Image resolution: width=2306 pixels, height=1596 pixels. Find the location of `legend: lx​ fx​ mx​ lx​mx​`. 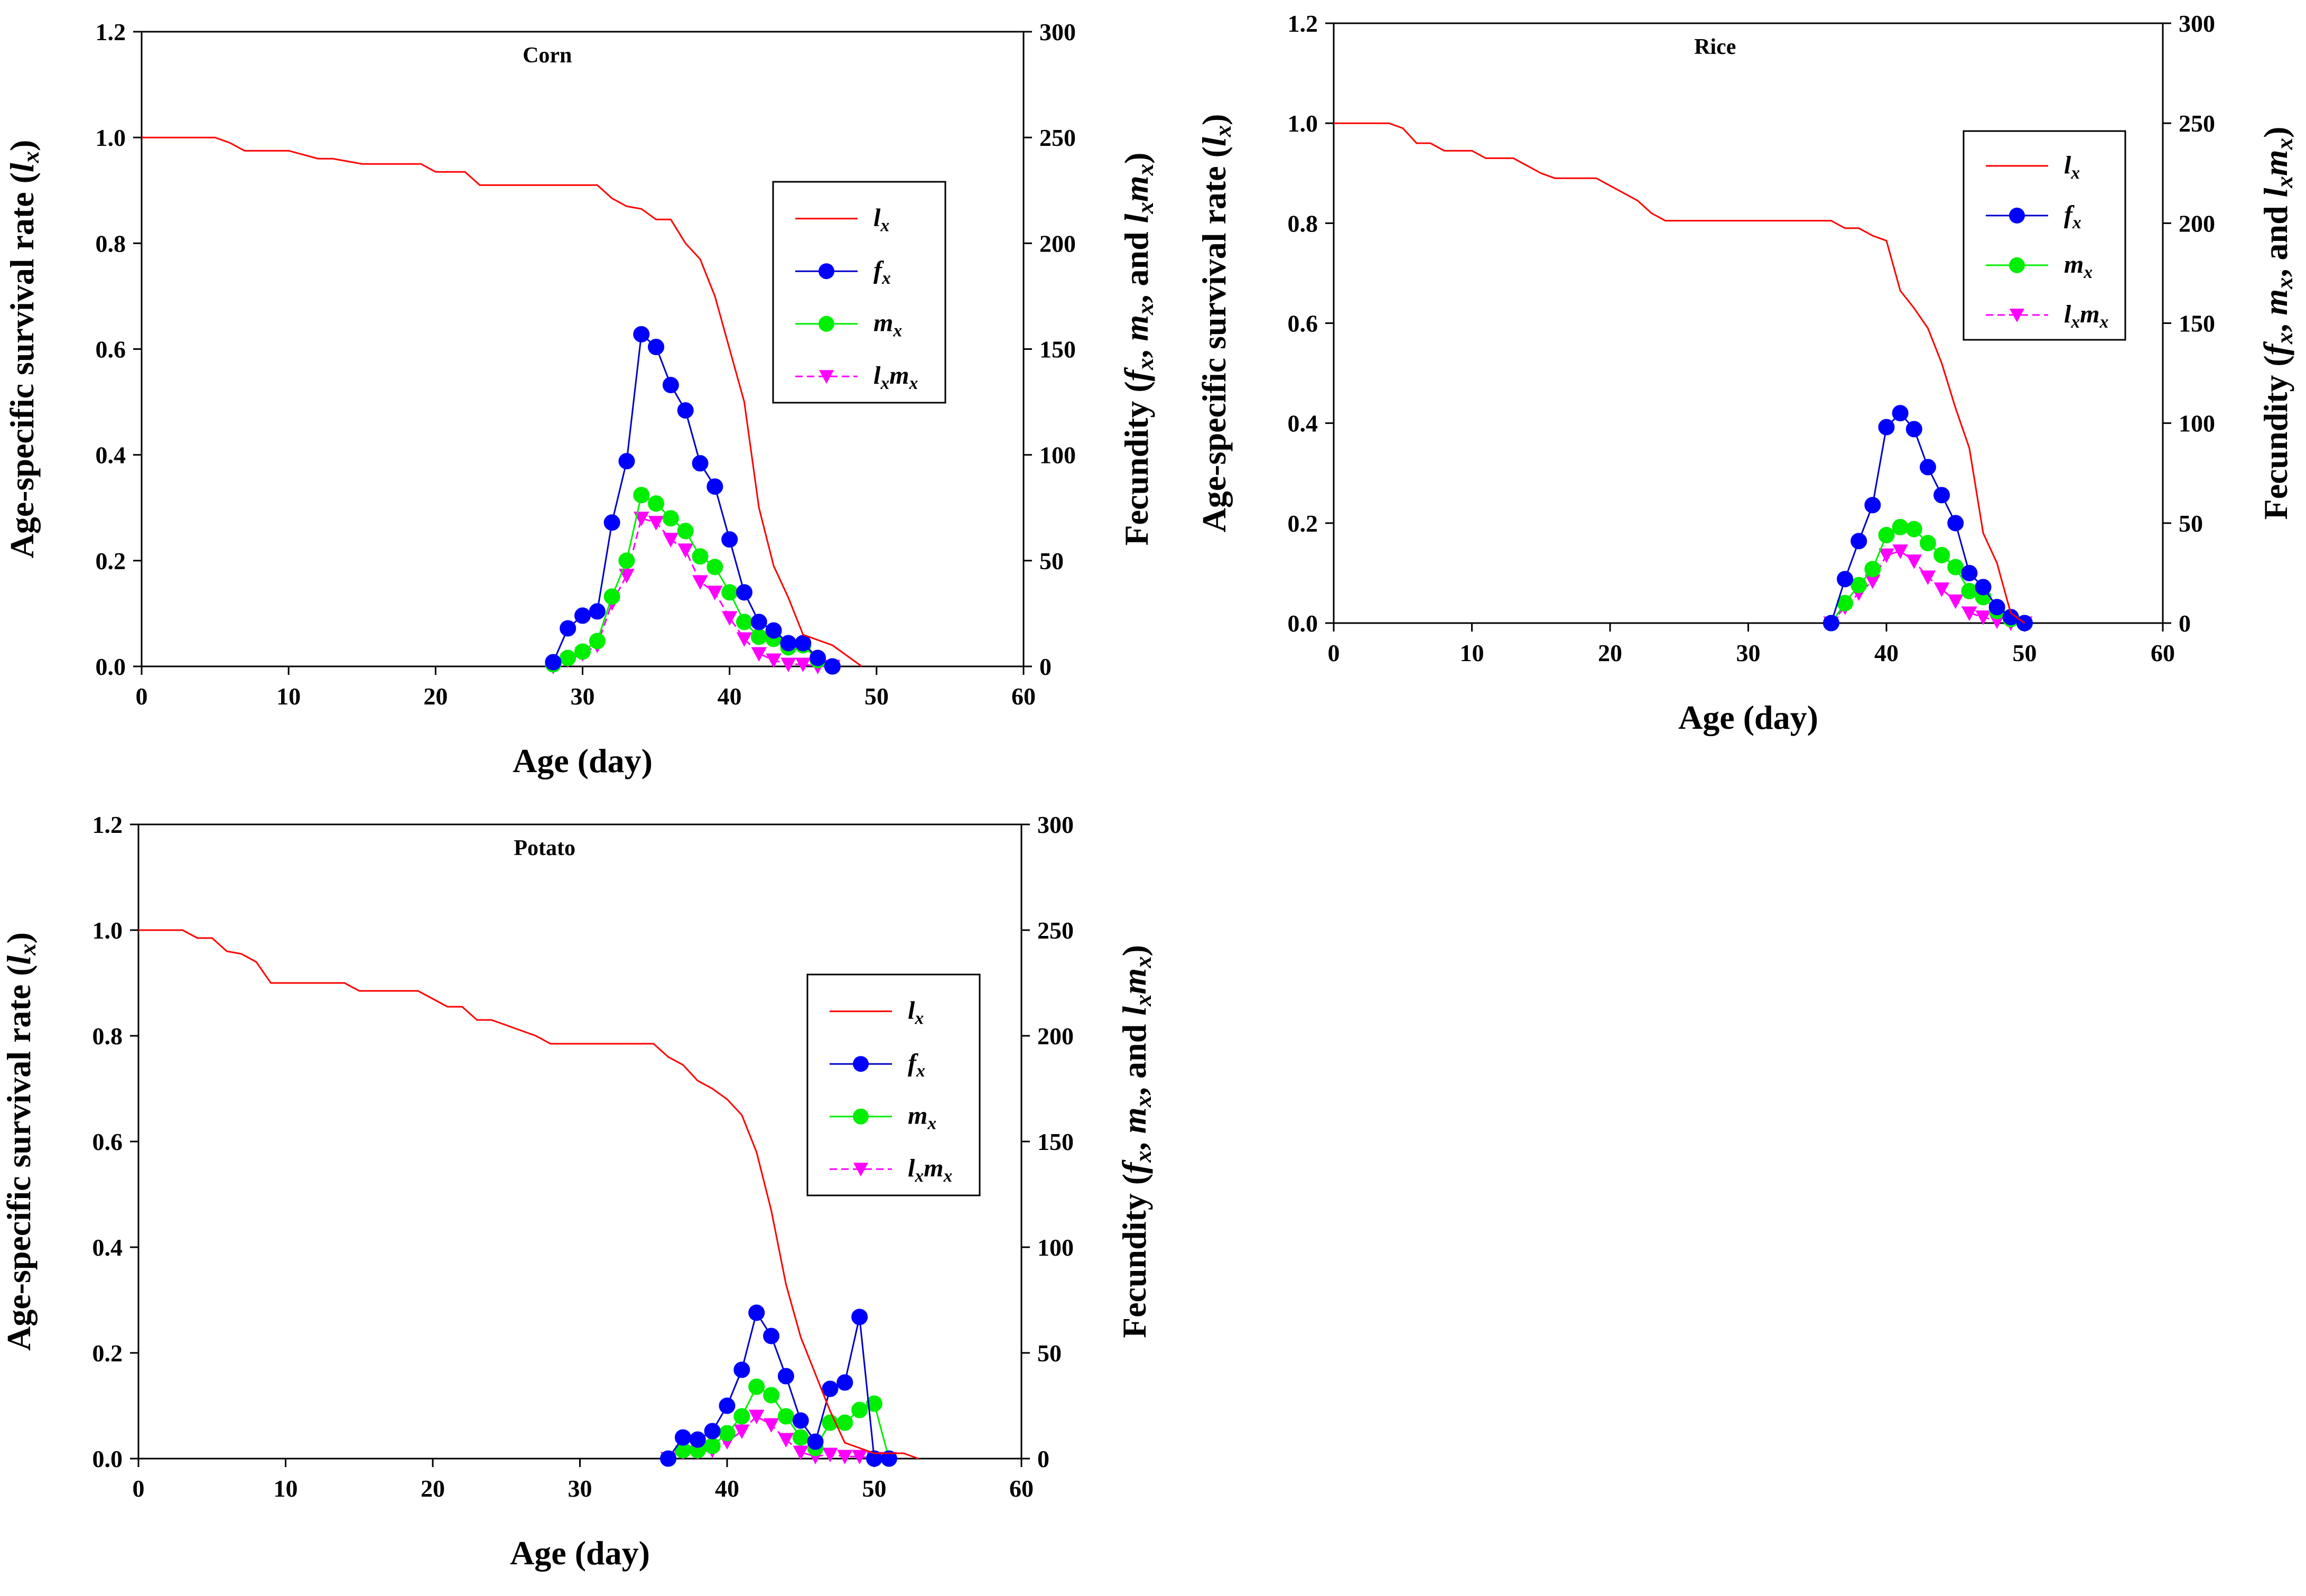

legend: lx​ fx​ mx​ lx​mx​ is located at coordinates (2044, 235).